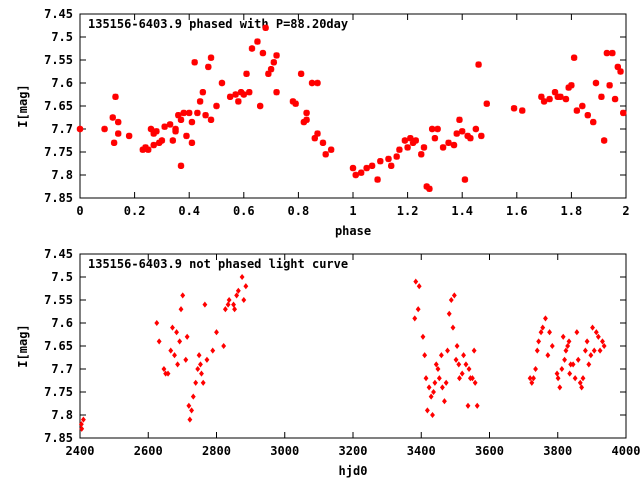 This screenshot has width=640, height=480. Describe the element at coordinates (299, 211) in the screenshot. I see `x-tick-label: 0.8` at that location.